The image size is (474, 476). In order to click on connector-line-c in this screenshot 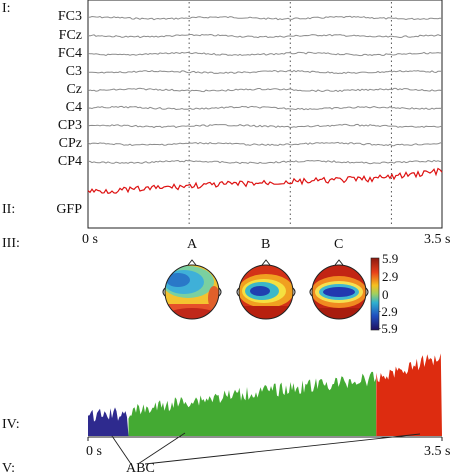, I will do `click(282, 449)`.